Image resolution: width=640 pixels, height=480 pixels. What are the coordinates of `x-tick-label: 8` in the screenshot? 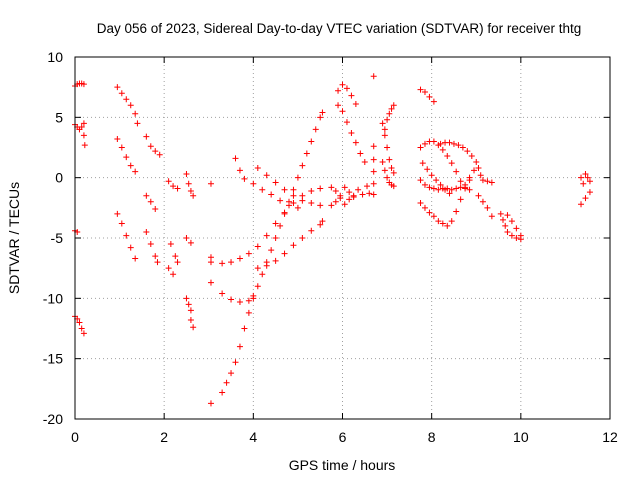 It's located at (432, 437).